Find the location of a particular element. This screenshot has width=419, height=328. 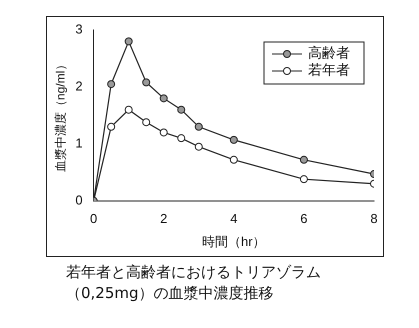

y-tick-label: 0 is located at coordinates (79, 200).